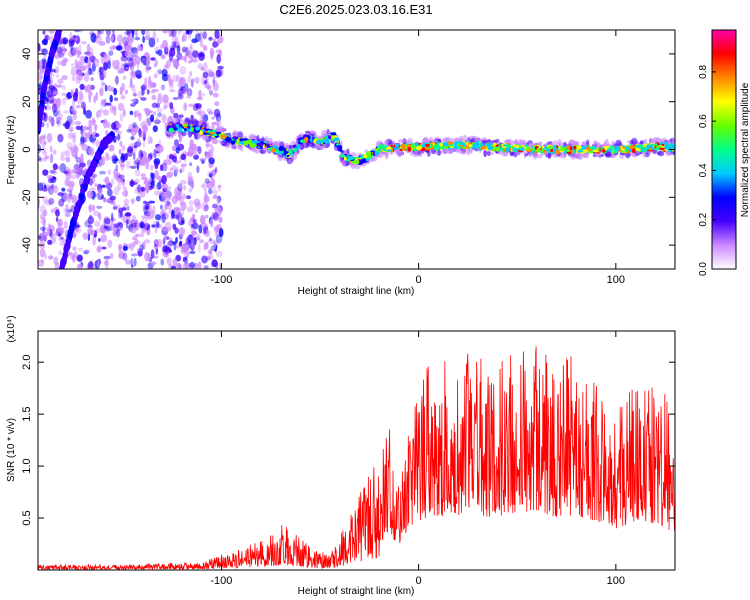 The width and height of the screenshot is (750, 600). What do you see at coordinates (27, 362) in the screenshot?
I see `snr-y-tick-label: 2.0` at bounding box center [27, 362].